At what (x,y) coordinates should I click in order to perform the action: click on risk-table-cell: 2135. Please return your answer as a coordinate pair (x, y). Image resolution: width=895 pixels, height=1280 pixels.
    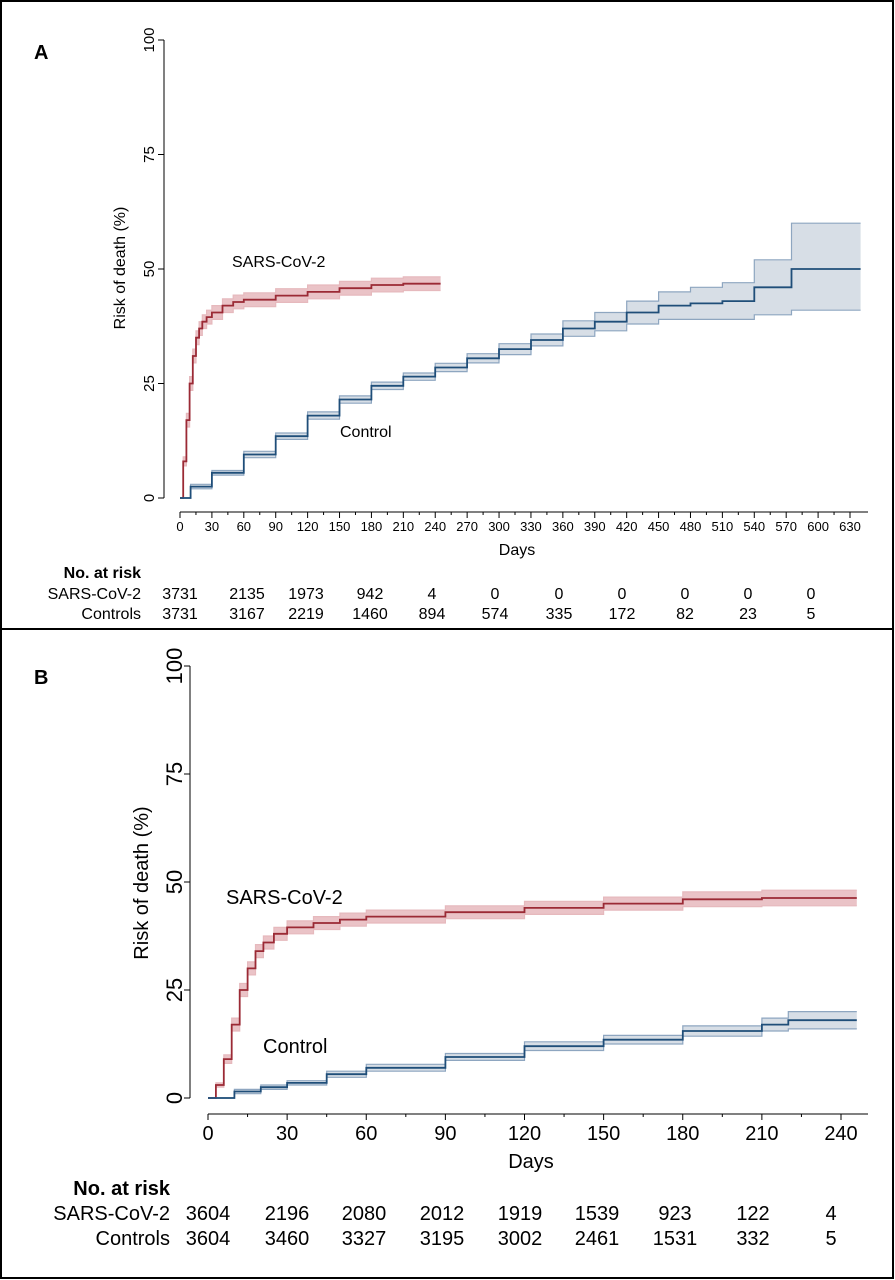
    Looking at the image, I should click on (247, 594).